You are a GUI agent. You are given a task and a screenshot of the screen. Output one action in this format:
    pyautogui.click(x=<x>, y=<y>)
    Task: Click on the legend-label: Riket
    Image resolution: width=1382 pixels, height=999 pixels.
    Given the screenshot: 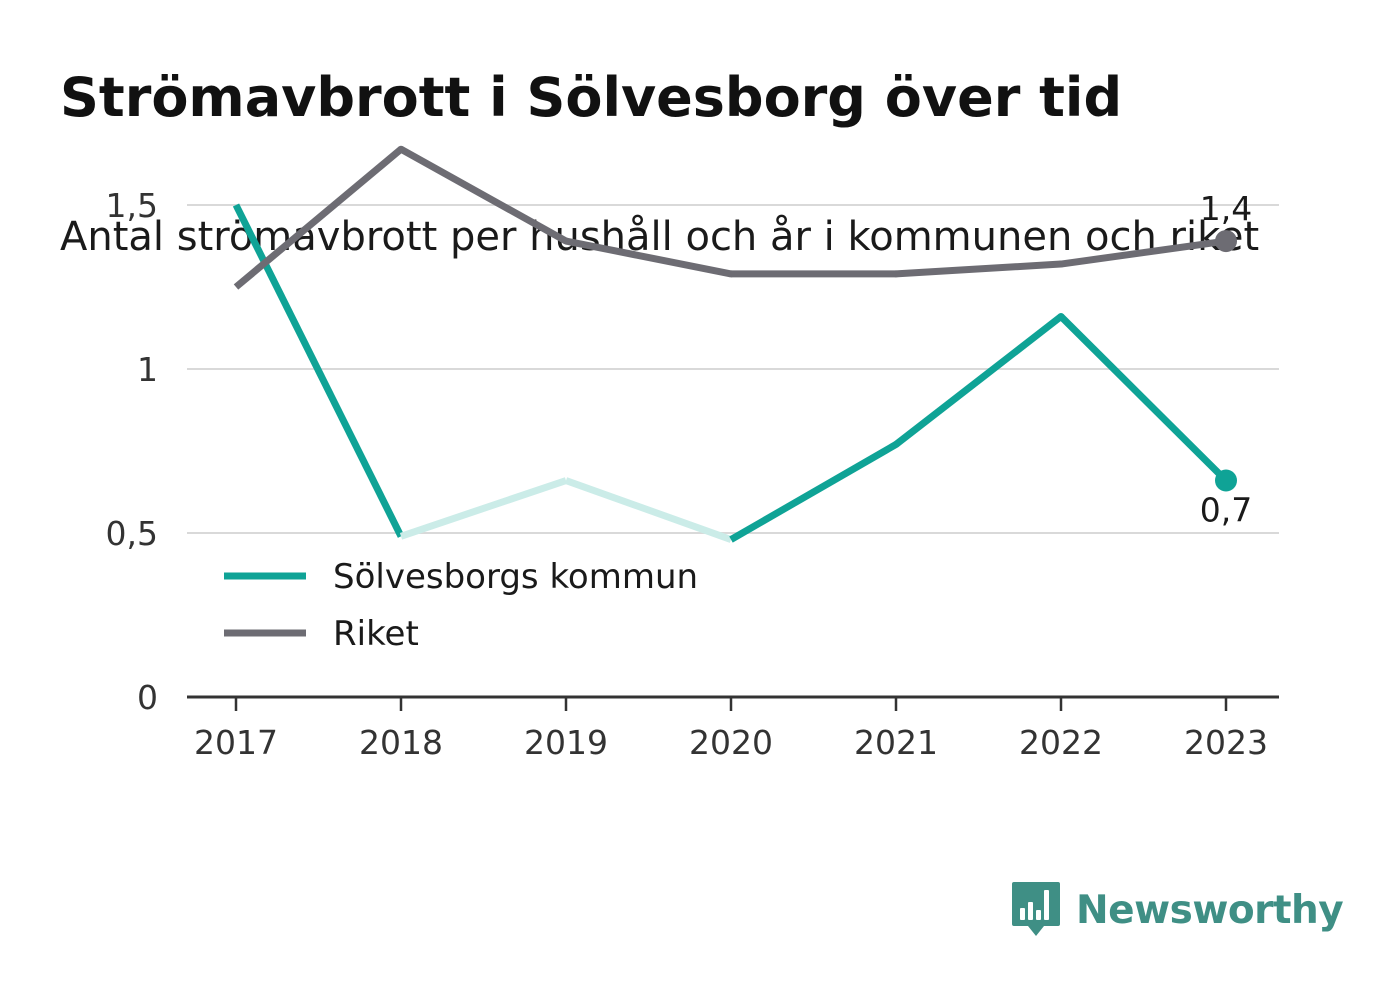 What is the action you would take?
    pyautogui.click(x=376, y=634)
    